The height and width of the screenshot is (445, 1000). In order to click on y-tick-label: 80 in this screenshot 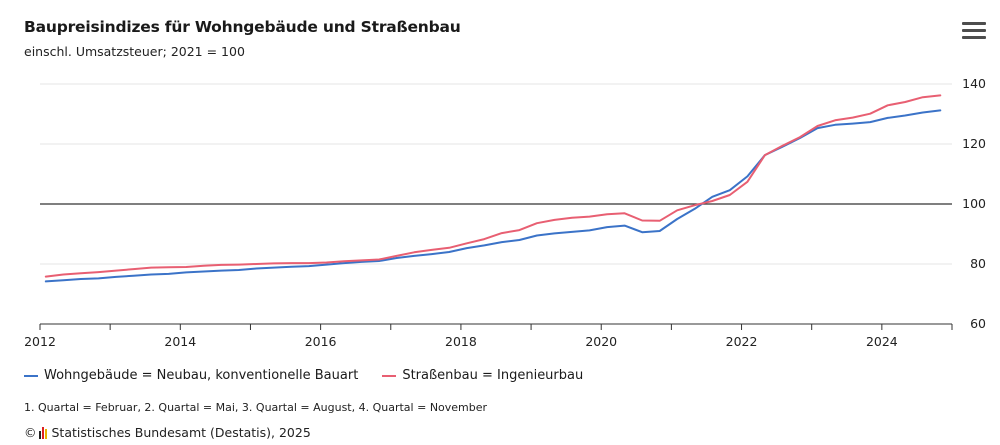, I will do `click(978, 263)`.